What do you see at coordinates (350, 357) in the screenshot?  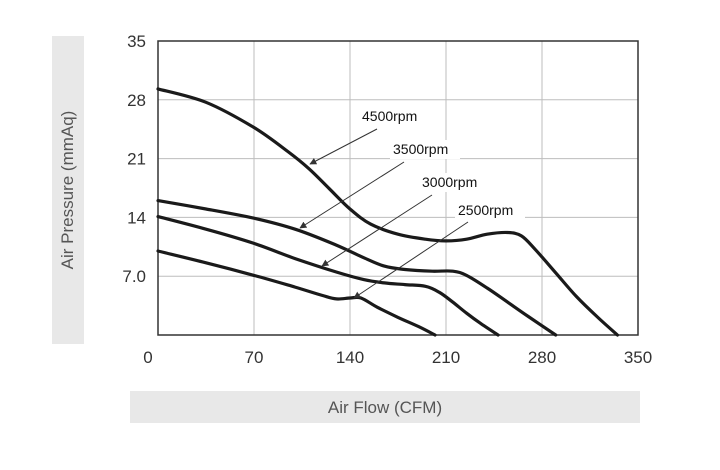 I see `x-tick-label: 140` at bounding box center [350, 357].